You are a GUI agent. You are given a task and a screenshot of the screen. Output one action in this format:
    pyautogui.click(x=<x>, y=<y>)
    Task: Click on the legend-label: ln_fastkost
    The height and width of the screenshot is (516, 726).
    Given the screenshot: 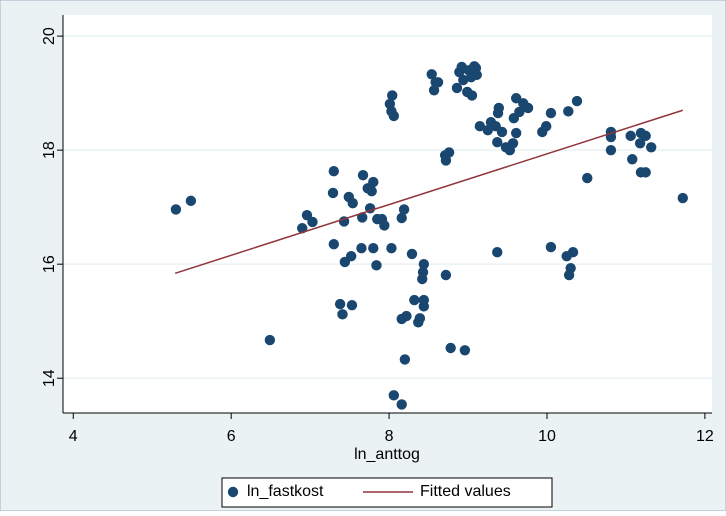 What is the action you would take?
    pyautogui.click(x=285, y=491)
    